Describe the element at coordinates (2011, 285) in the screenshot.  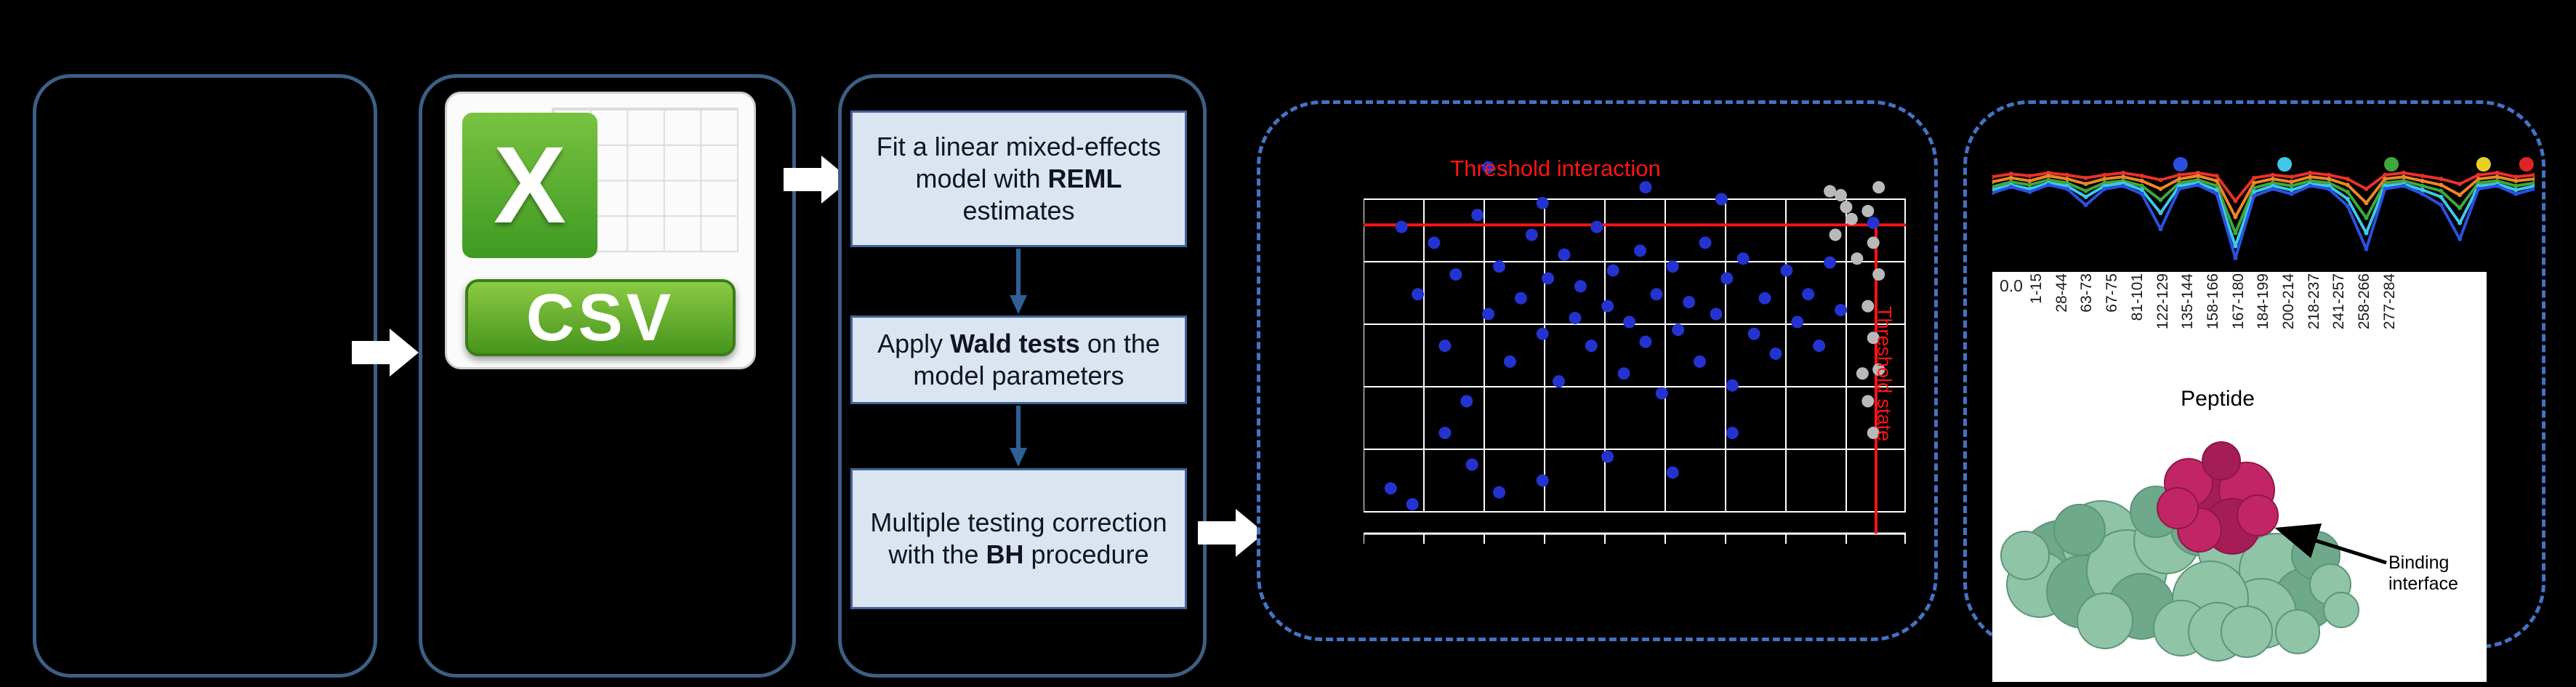
I see `y-axis-tick-label: 0.0` at that location.